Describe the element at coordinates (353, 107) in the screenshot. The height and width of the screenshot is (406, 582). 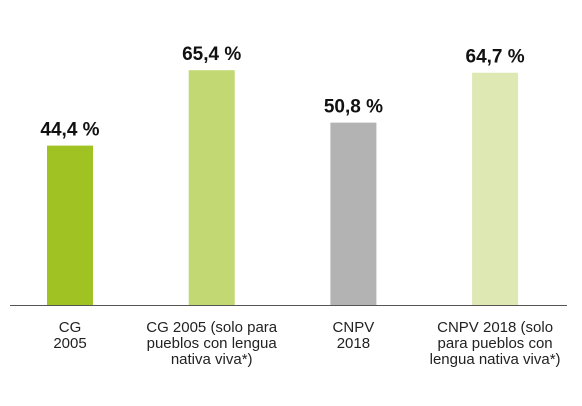
I see `value-label: 50,8 %` at that location.